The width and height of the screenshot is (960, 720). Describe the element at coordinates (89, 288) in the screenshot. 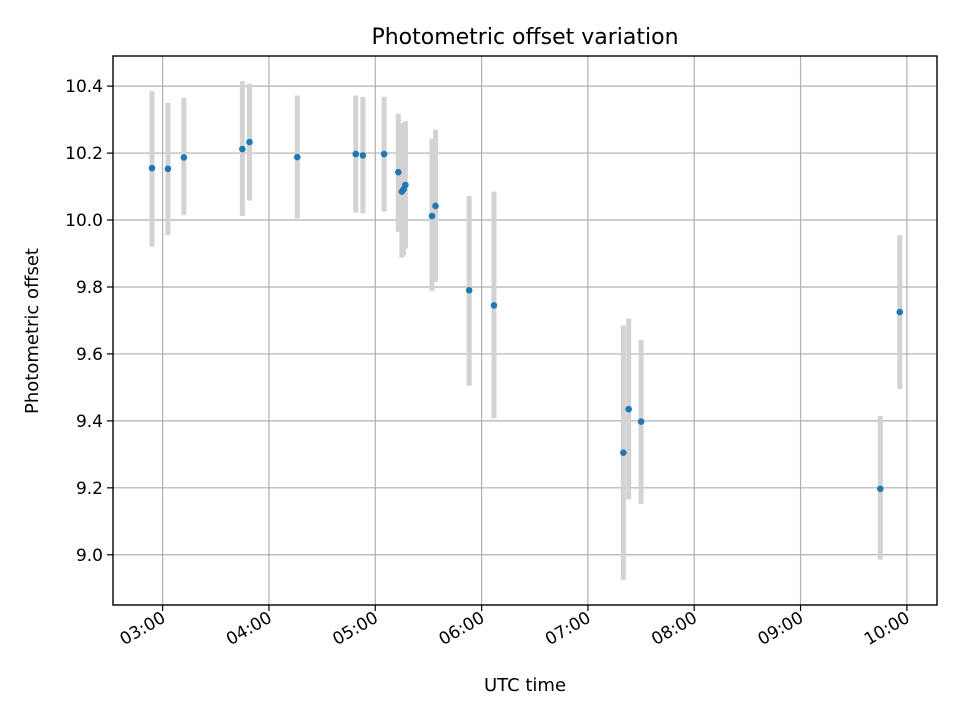

I see `y-tick-label: 9.8` at that location.